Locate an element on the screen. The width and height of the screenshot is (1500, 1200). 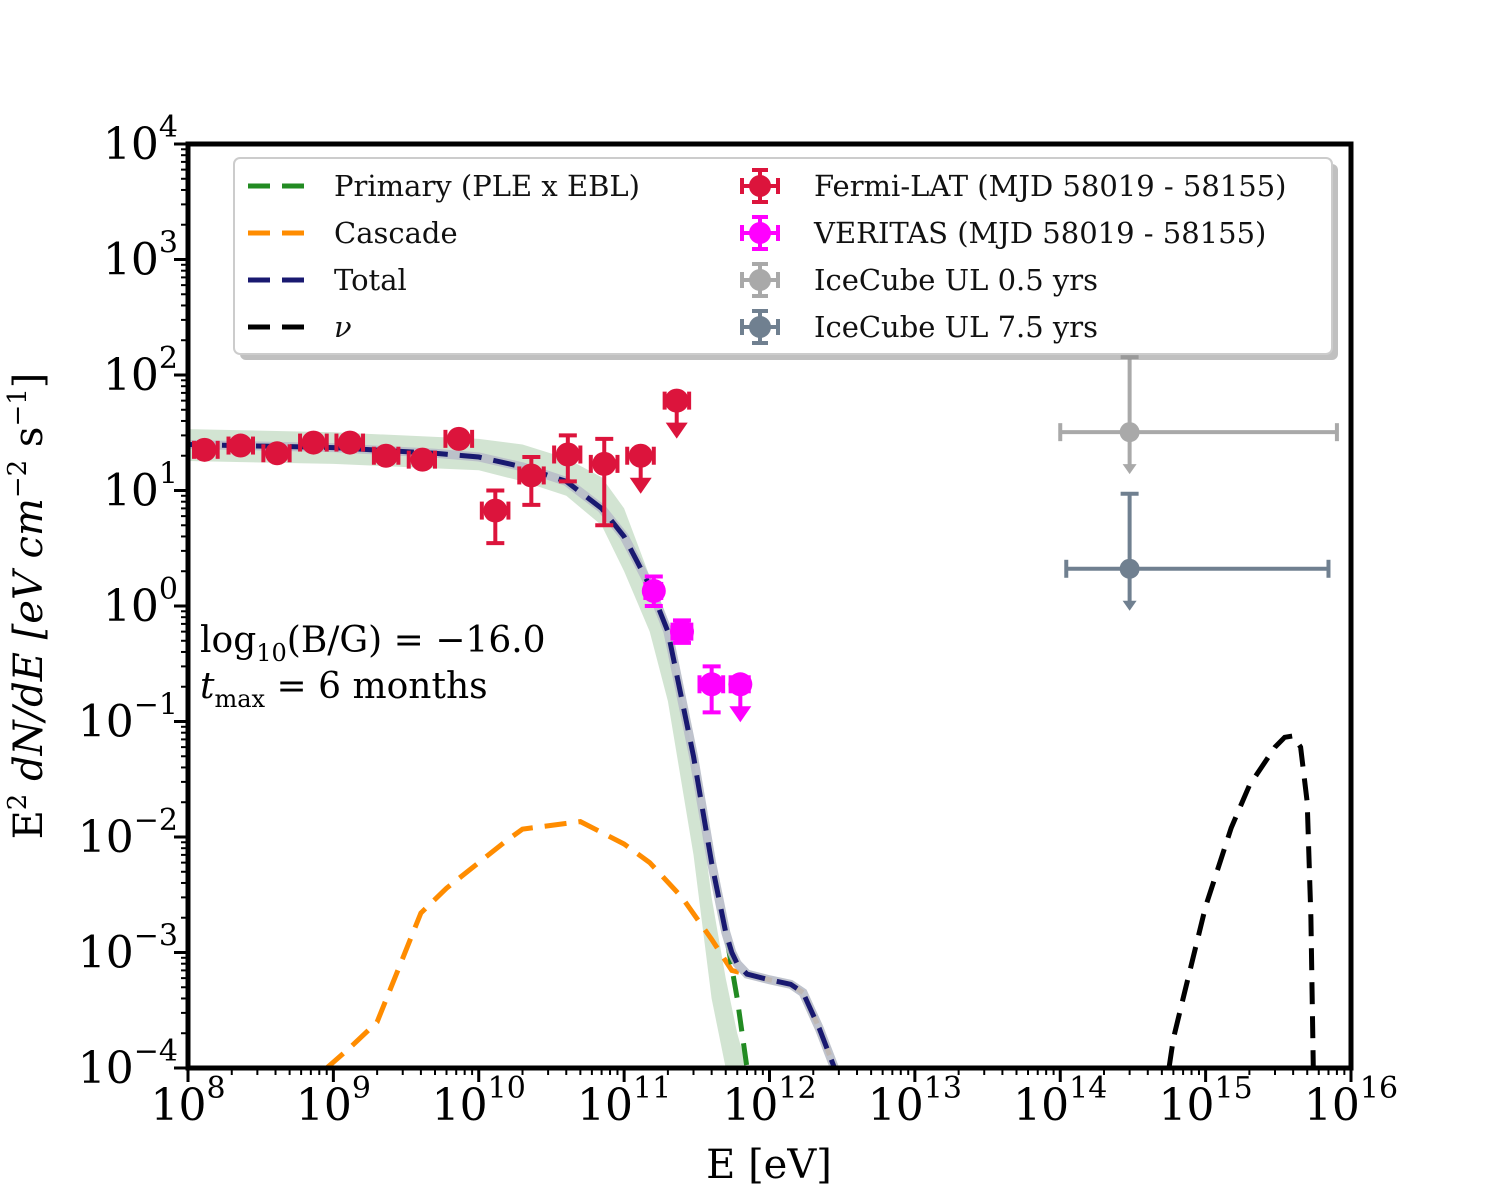
y-tick-label: 10⁻⁴ is located at coordinates (128, 1064).